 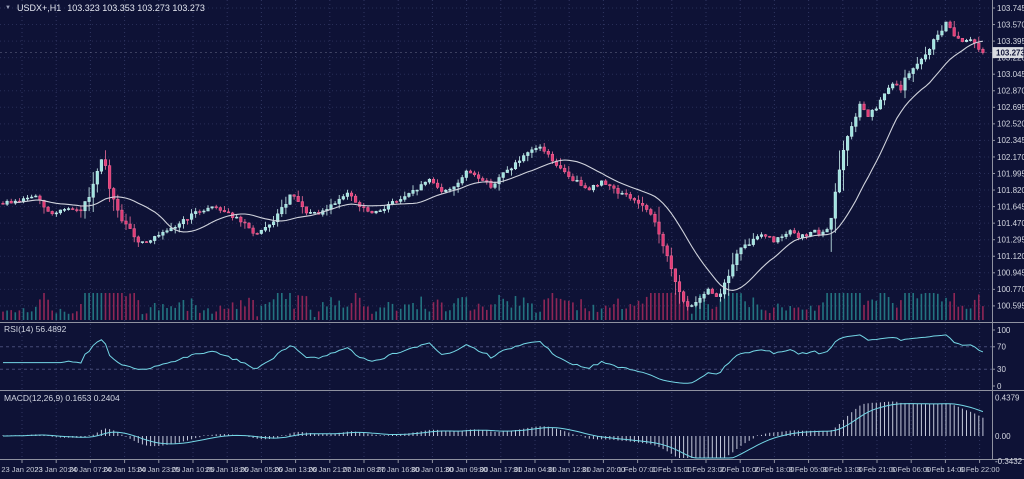 I want to click on time-axis-label: 23 Jan 20:00, so click(x=56, y=469).